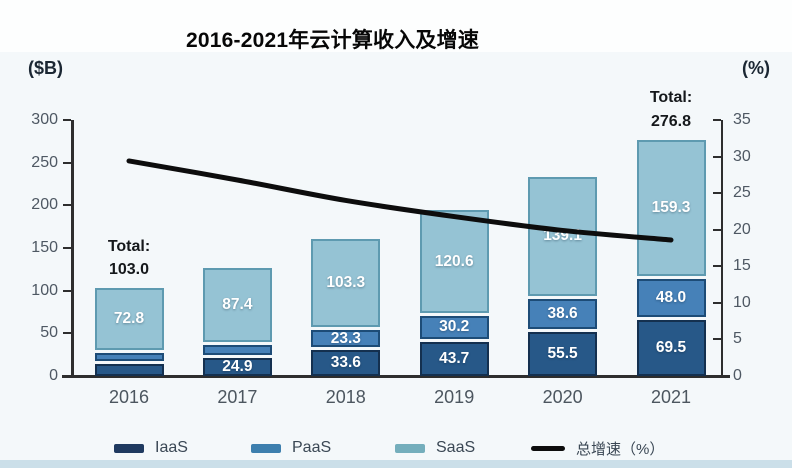 This screenshot has height=468, width=792. I want to click on x-axis-label-2018: 2018, so click(345, 397).